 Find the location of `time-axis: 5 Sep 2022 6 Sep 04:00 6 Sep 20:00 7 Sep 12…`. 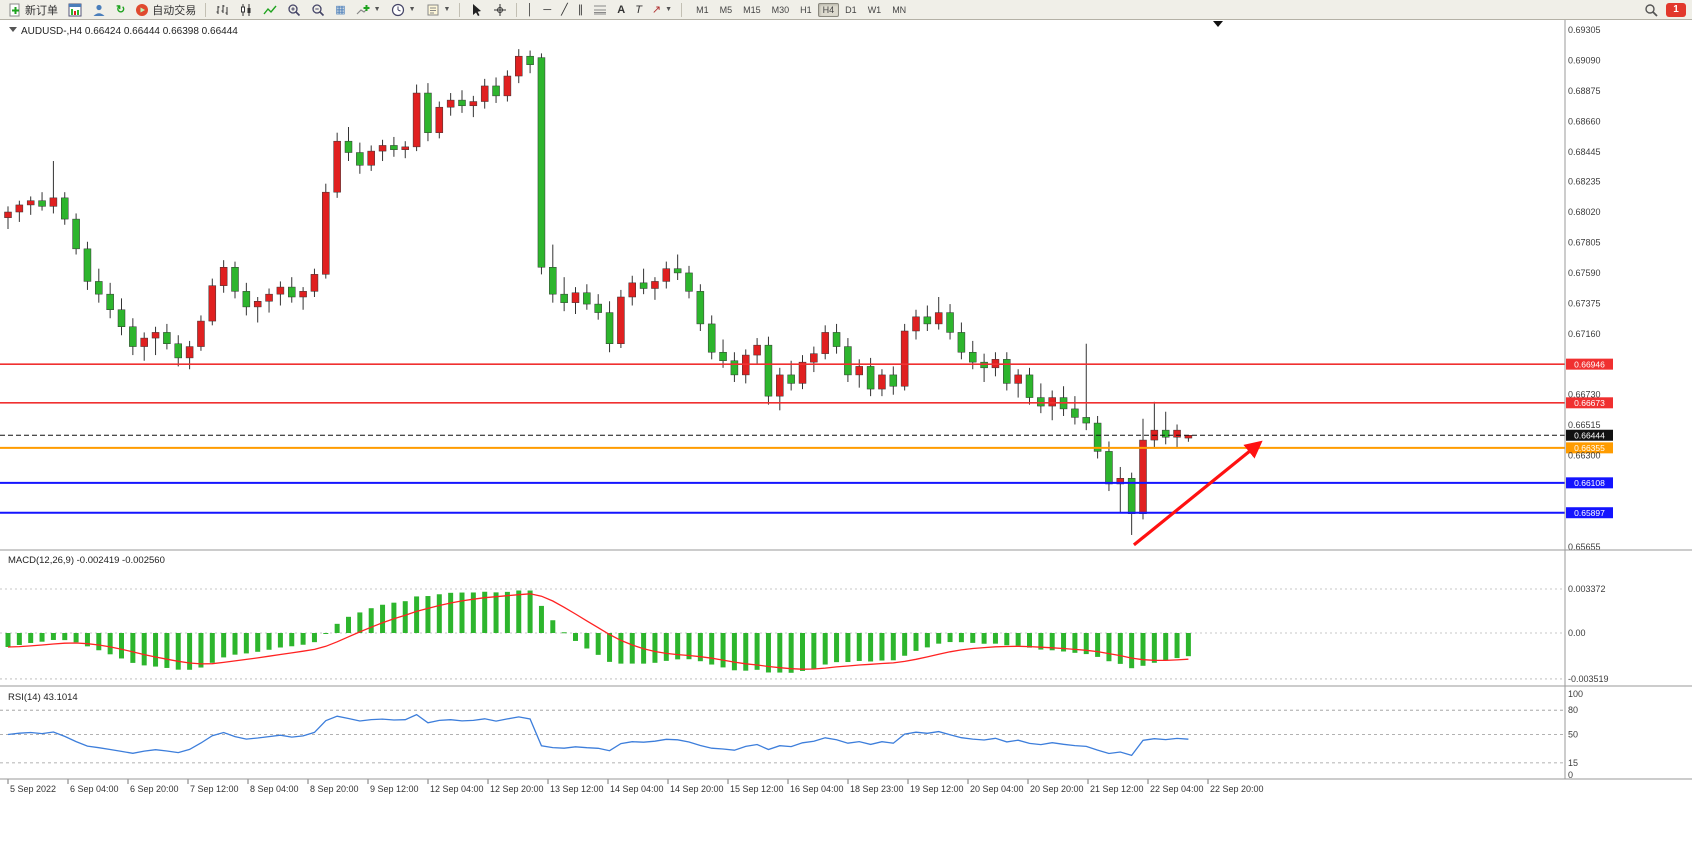

time-axis: 5 Sep 2022 6 Sep 04:00 6 Sep 20:00 7 Sep 12… is located at coordinates (635, 786).